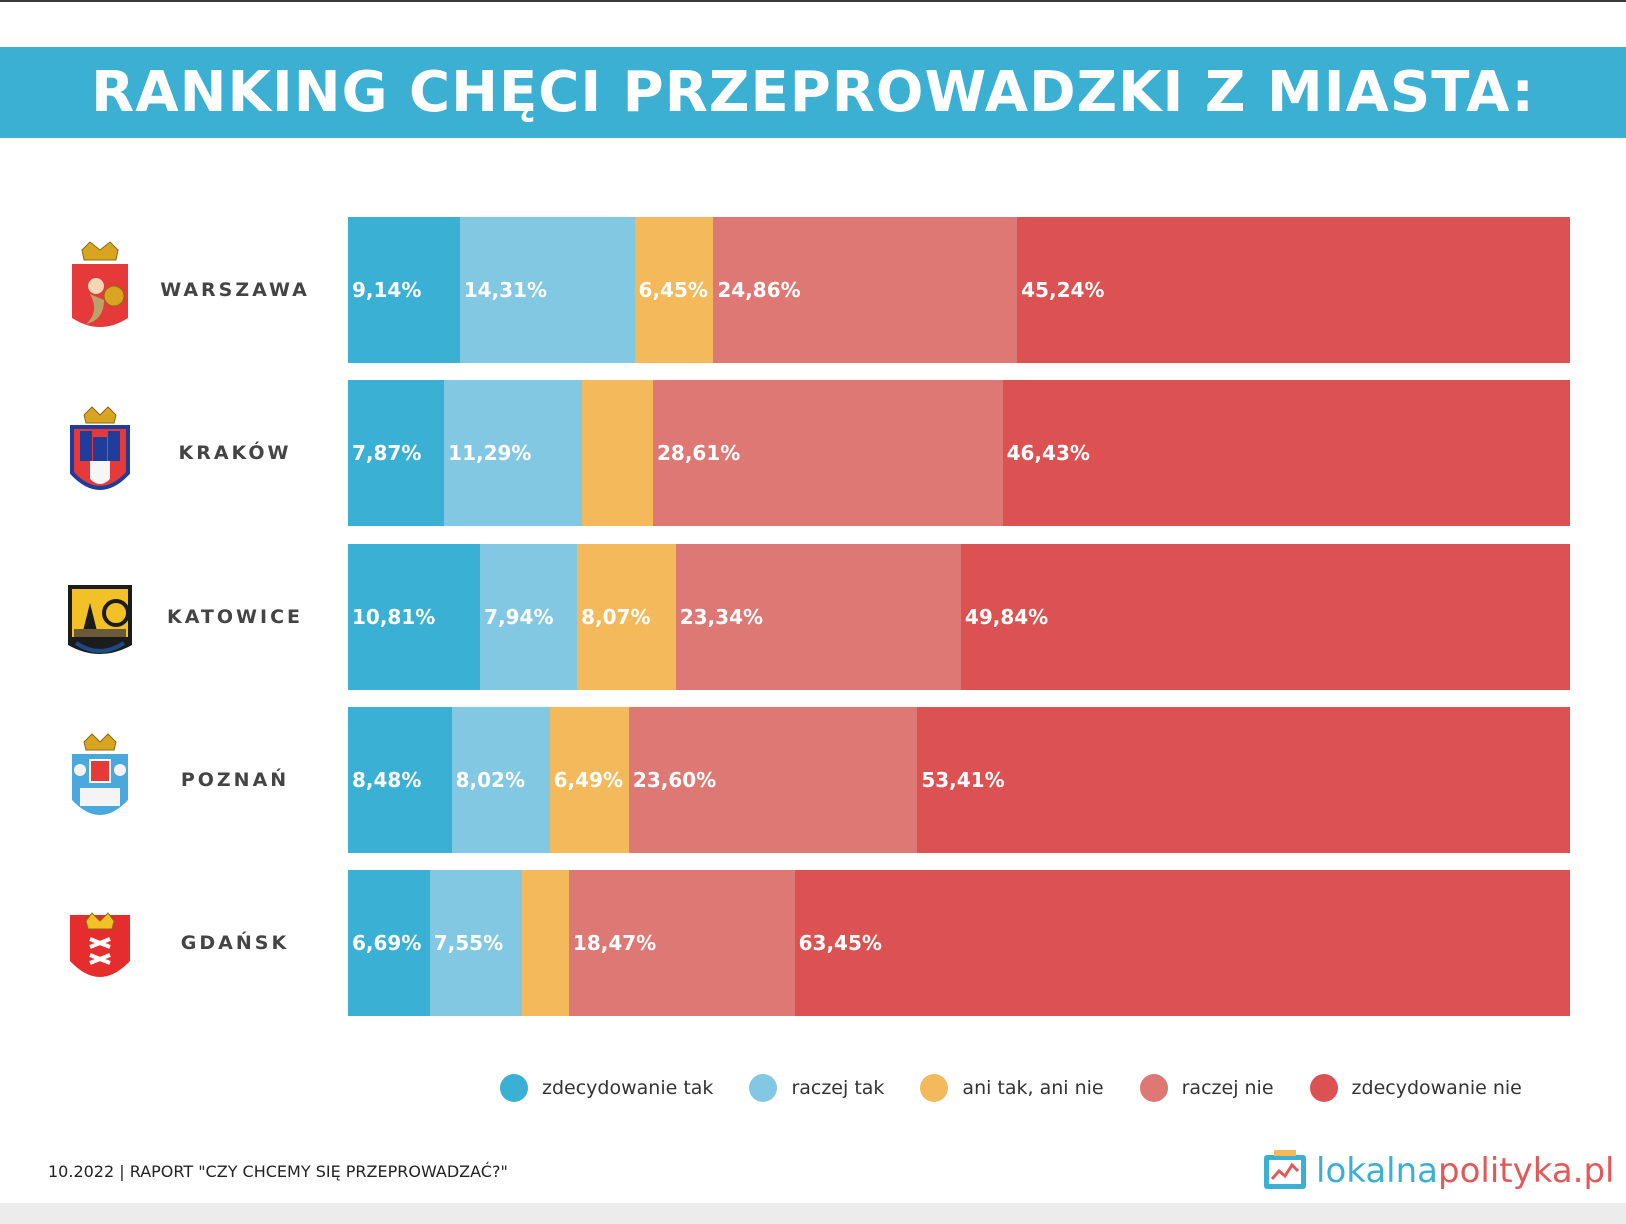 This screenshot has width=1626, height=1224. What do you see at coordinates (773, 780) in the screenshot?
I see `bar-segment: 23,60%` at bounding box center [773, 780].